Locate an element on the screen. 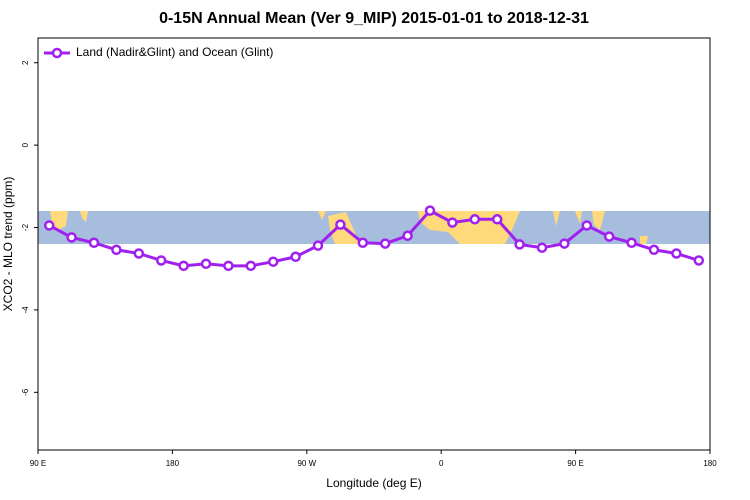  y-tick-label: 2 is located at coordinates (25, 62).